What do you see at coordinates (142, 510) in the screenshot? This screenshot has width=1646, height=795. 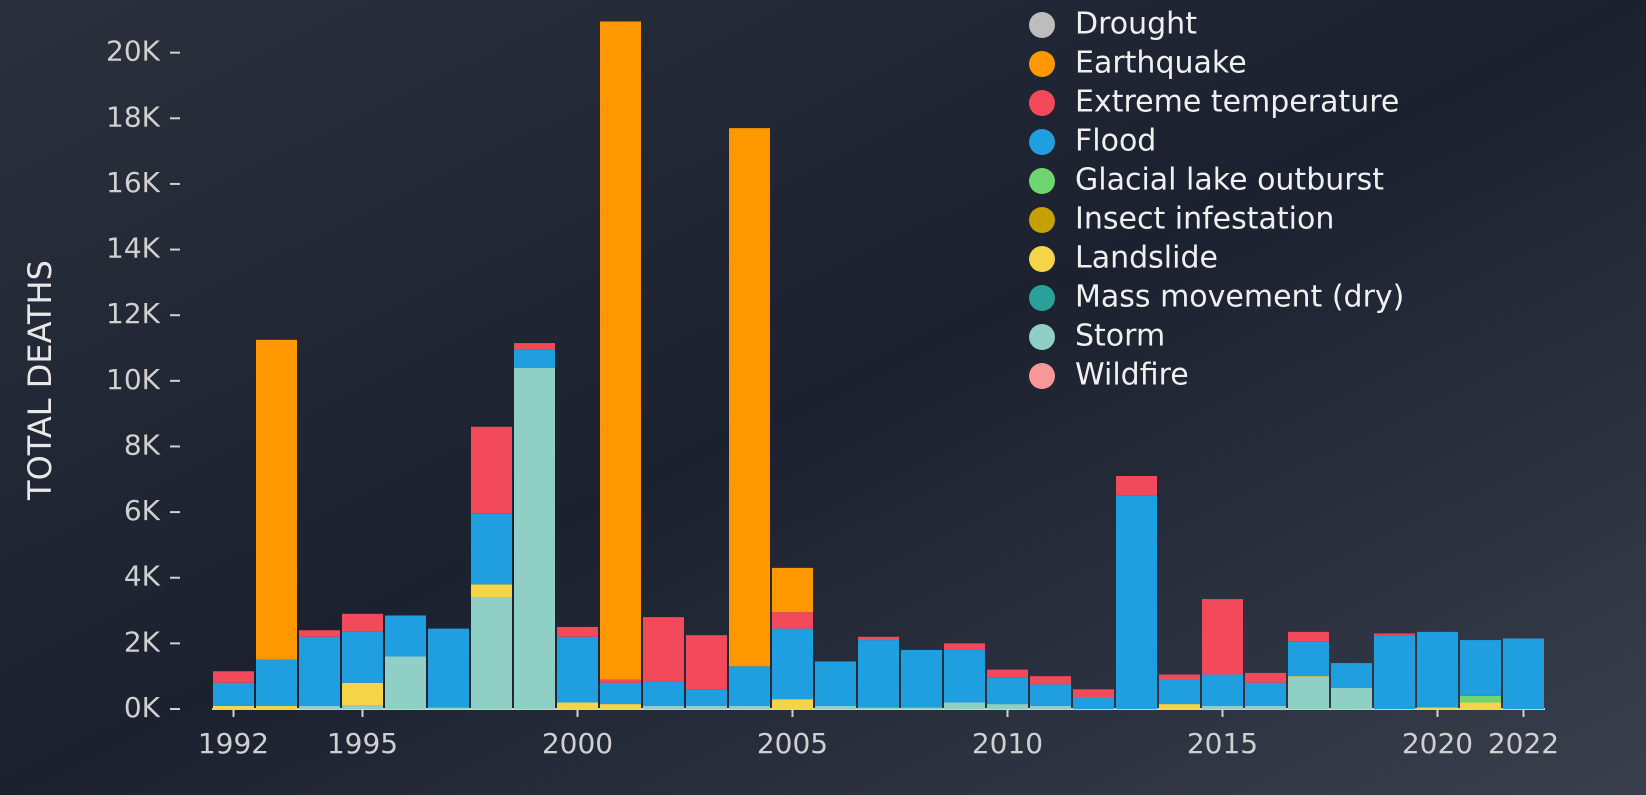 I see `y-tick-label: 6K` at bounding box center [142, 510].